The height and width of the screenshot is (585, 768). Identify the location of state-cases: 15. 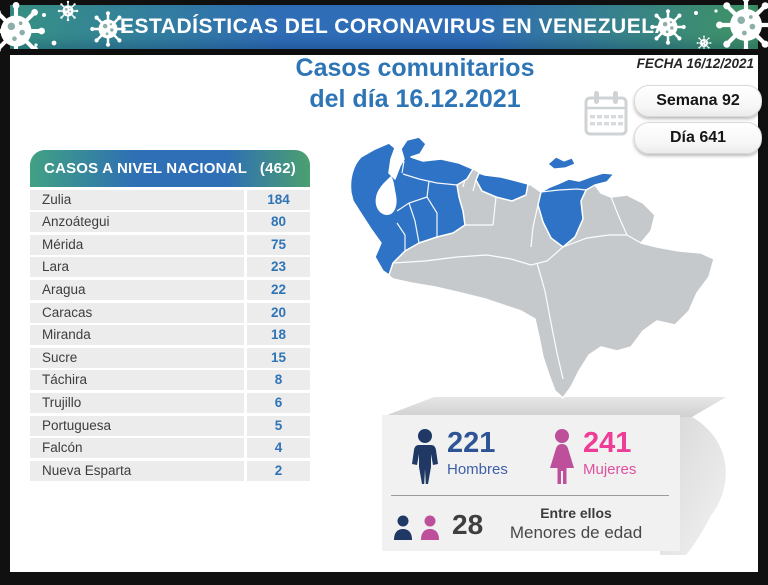
(278, 357).